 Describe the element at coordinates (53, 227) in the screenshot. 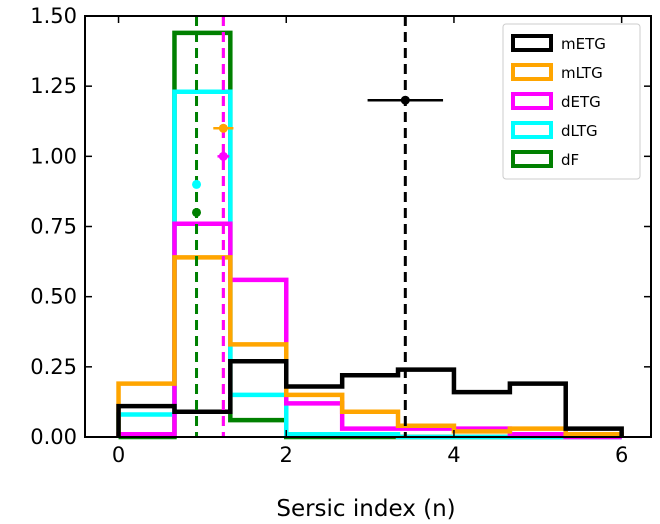

I see `y-tick-label: 0.75` at that location.